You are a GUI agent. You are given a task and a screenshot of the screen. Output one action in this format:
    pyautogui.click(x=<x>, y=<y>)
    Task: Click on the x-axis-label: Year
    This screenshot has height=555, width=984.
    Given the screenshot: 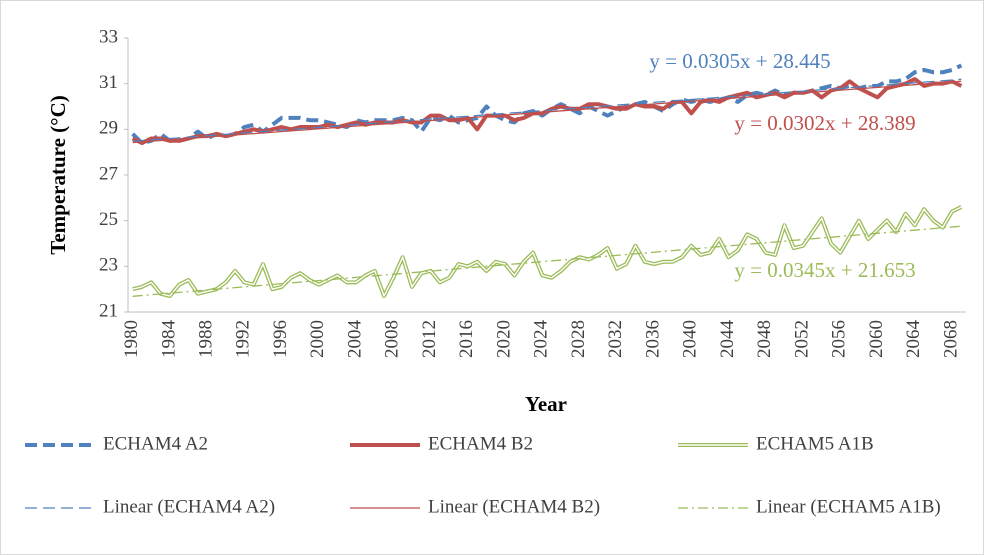 What is the action you would take?
    pyautogui.click(x=546, y=404)
    